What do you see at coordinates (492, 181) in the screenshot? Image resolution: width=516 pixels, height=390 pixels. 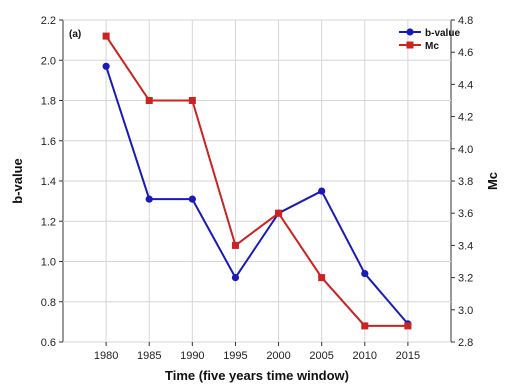 I see `y-axis-title-right: Mc` at bounding box center [492, 181].